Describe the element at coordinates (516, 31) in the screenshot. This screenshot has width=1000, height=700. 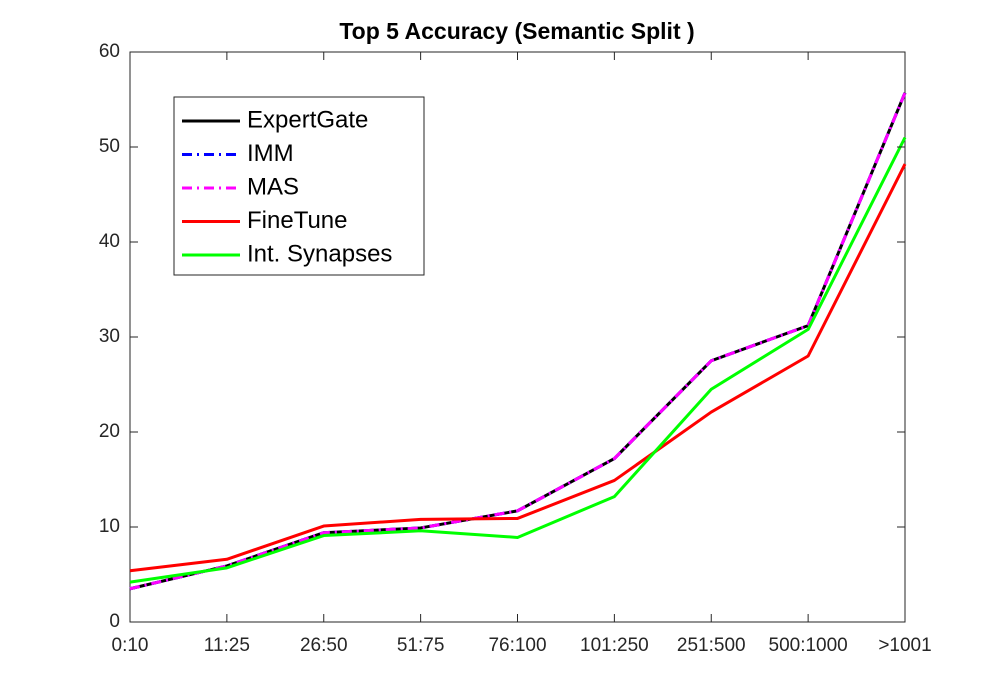
I see `chart-title: Top 5 Accuracy (Semantic Split )` at that location.